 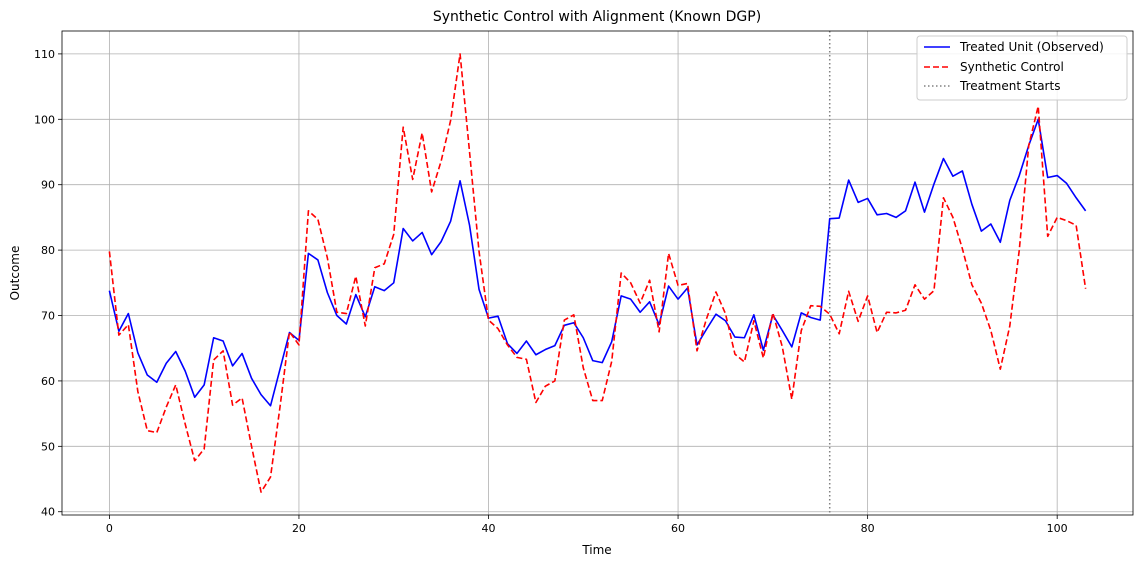 What do you see at coordinates (44, 119) in the screenshot?
I see `y-tick-label: 100` at bounding box center [44, 119].